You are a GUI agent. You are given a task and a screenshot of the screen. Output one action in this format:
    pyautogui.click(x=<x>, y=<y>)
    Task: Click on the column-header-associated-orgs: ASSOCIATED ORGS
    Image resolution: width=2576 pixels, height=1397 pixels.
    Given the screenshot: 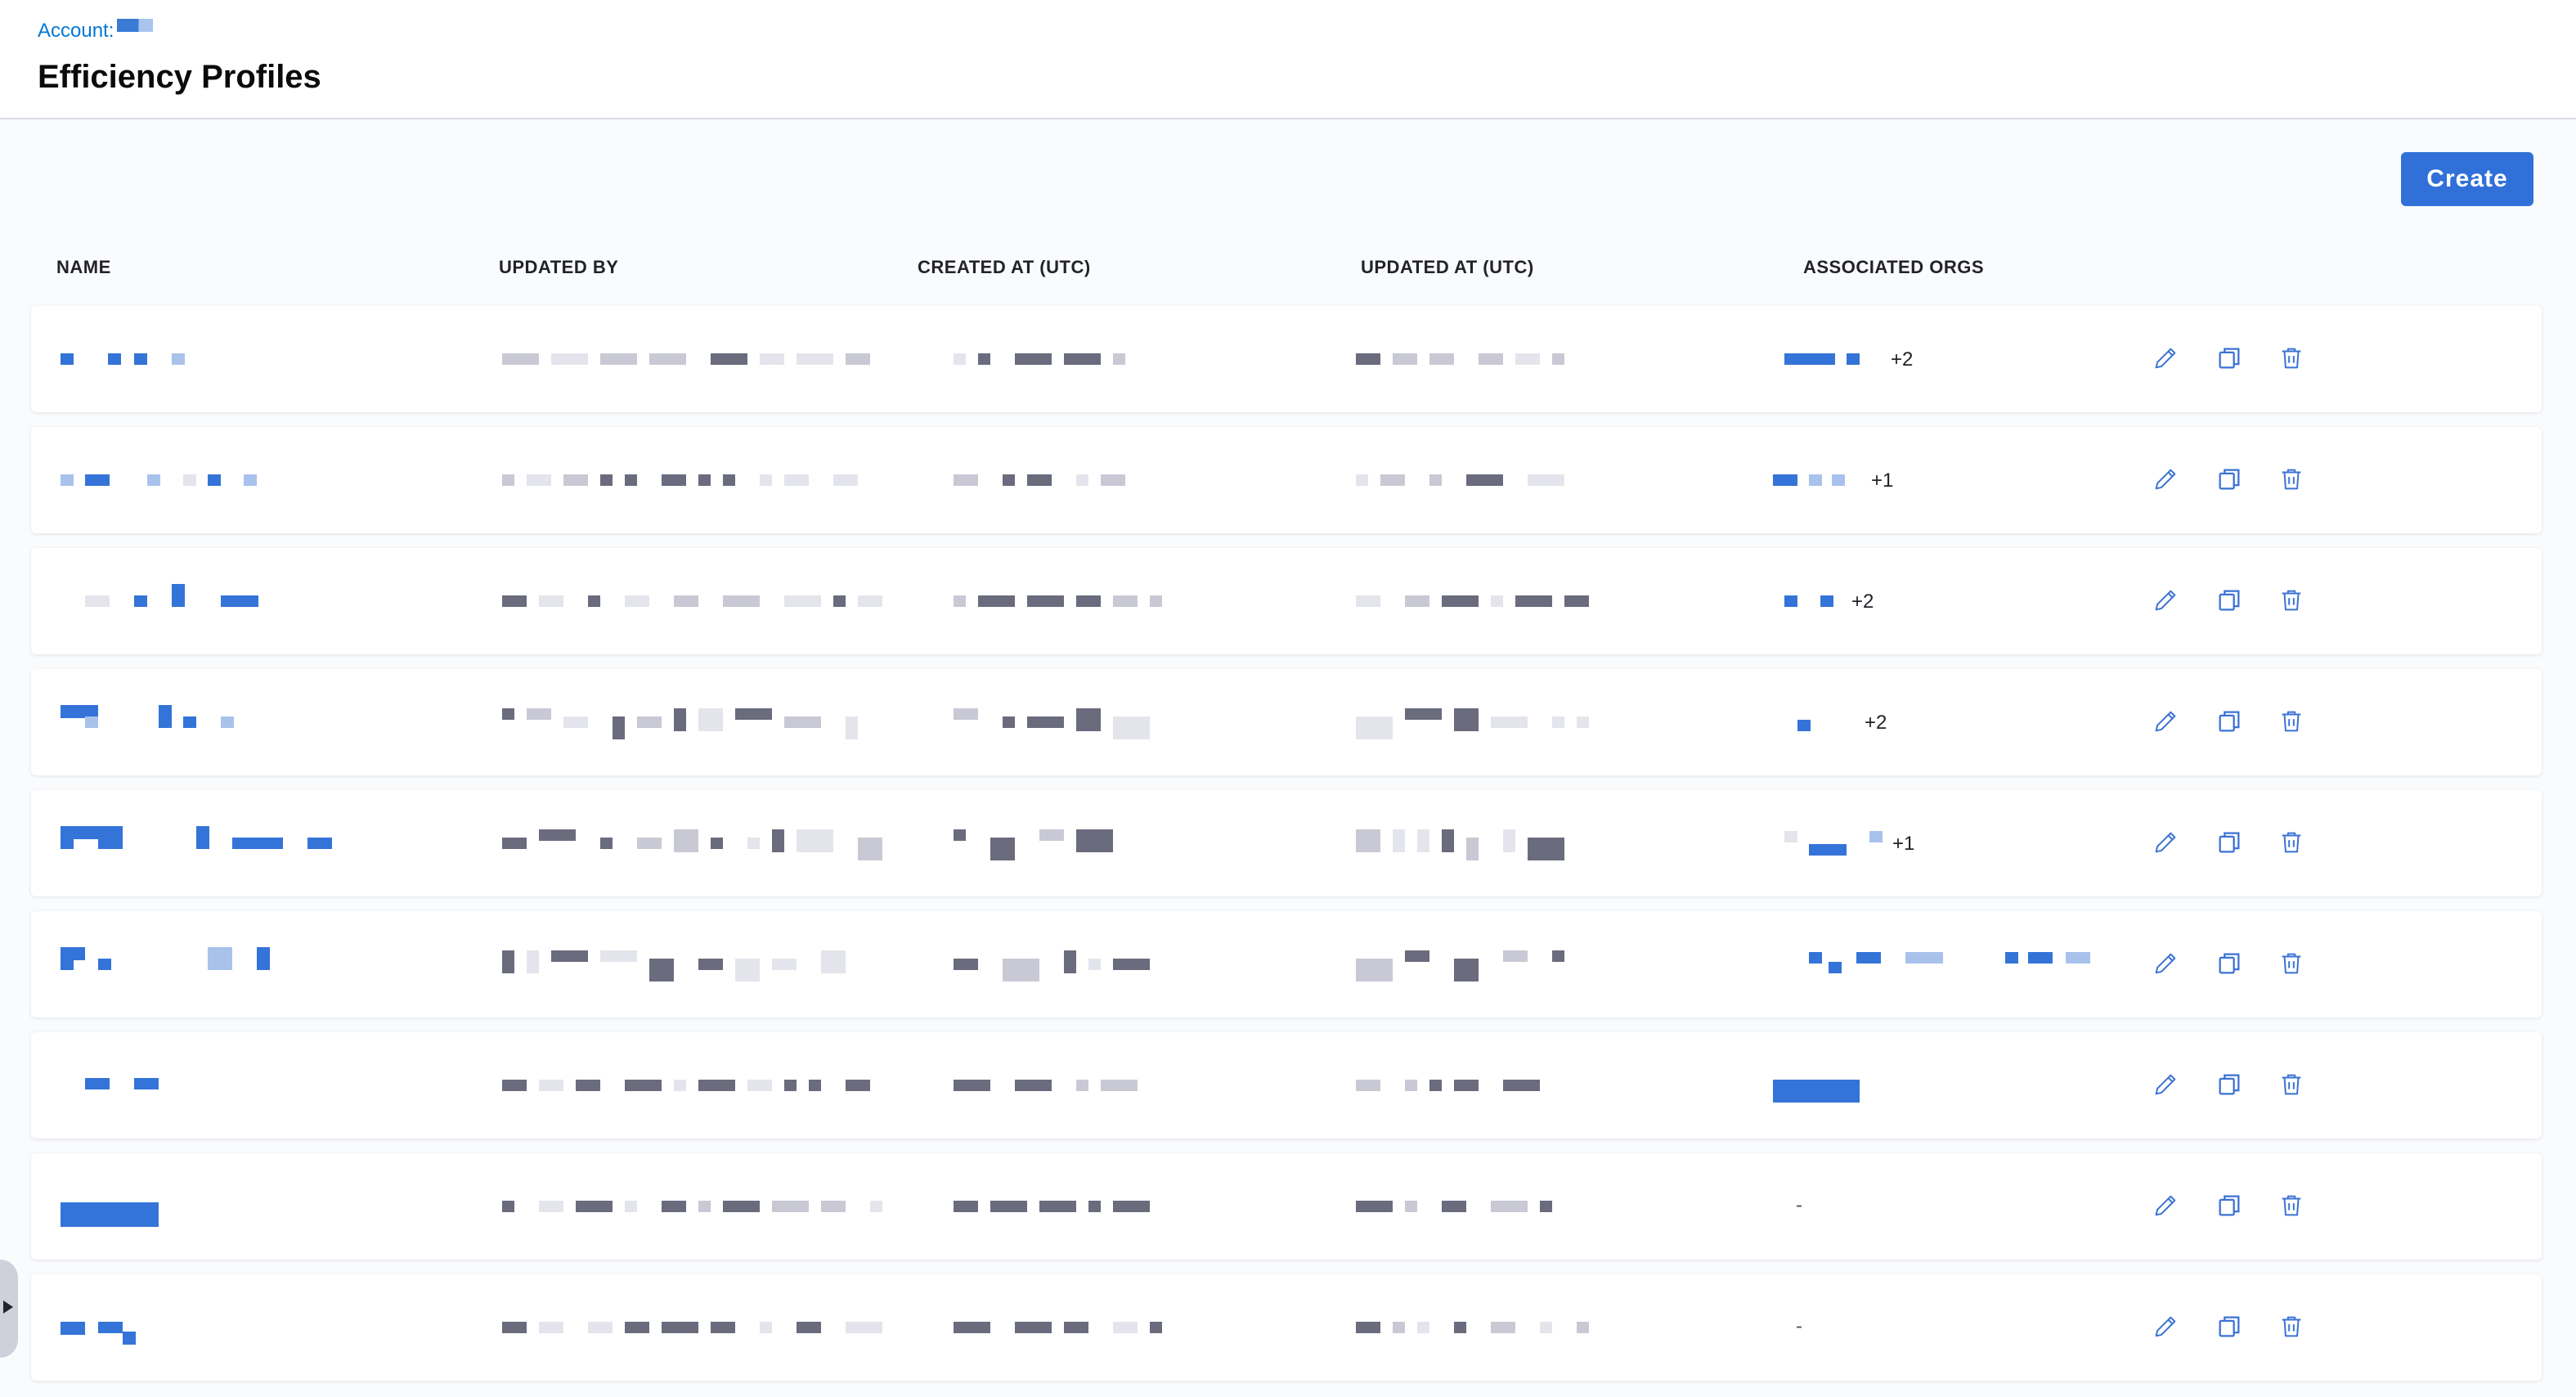 What is the action you would take?
    pyautogui.click(x=1894, y=267)
    